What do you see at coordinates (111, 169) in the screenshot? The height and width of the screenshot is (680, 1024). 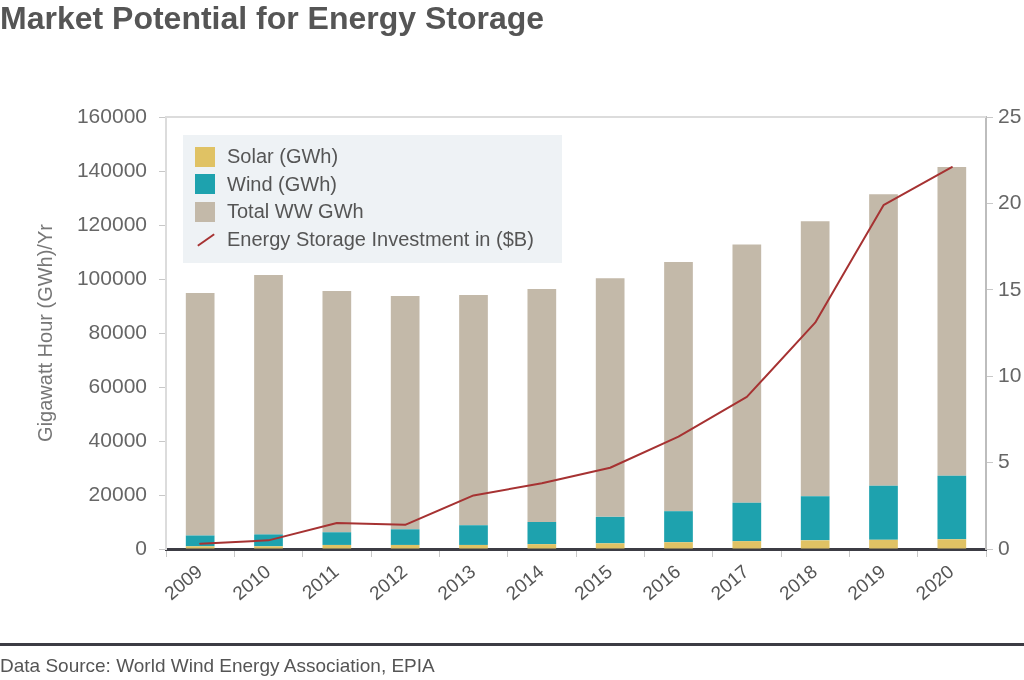 I see `y-tick-label: 140000` at bounding box center [111, 169].